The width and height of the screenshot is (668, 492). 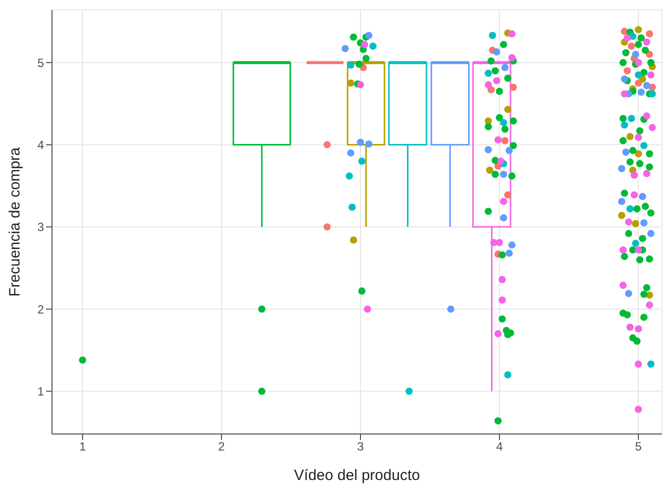 I want to click on x-tick-label: 4, so click(x=500, y=447).